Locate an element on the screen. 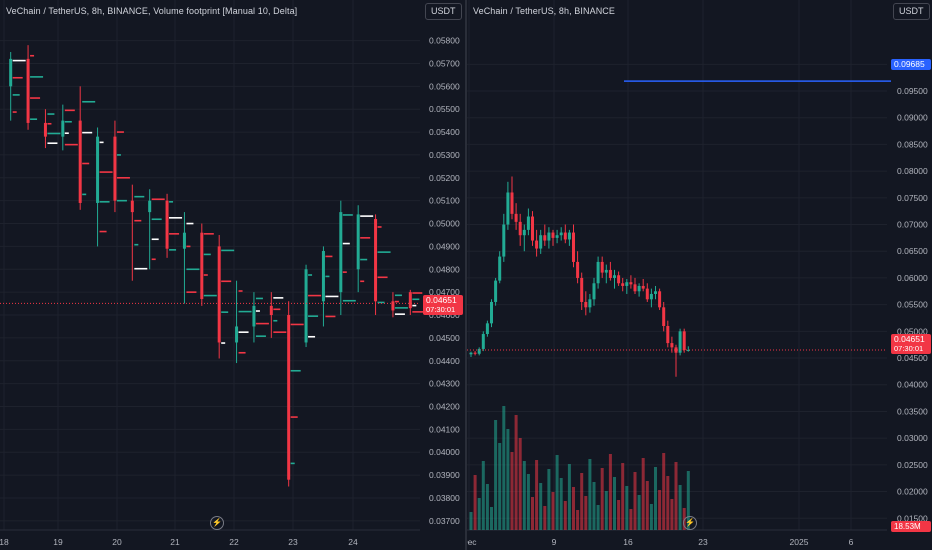 This screenshot has width=932, height=550. right-y-tick-label: 0.09000 is located at coordinates (912, 118).